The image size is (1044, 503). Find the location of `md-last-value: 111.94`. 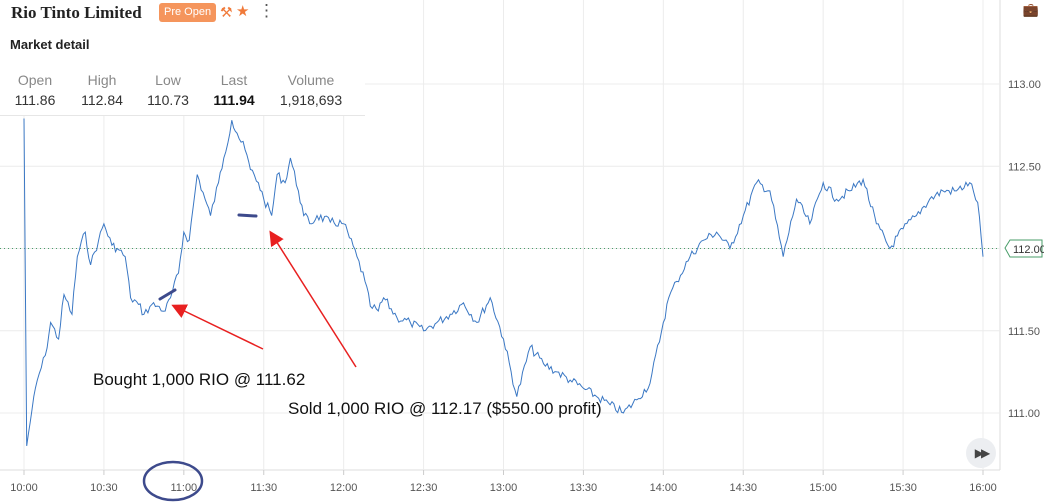

md-last-value: 111.94 is located at coordinates (234, 100).